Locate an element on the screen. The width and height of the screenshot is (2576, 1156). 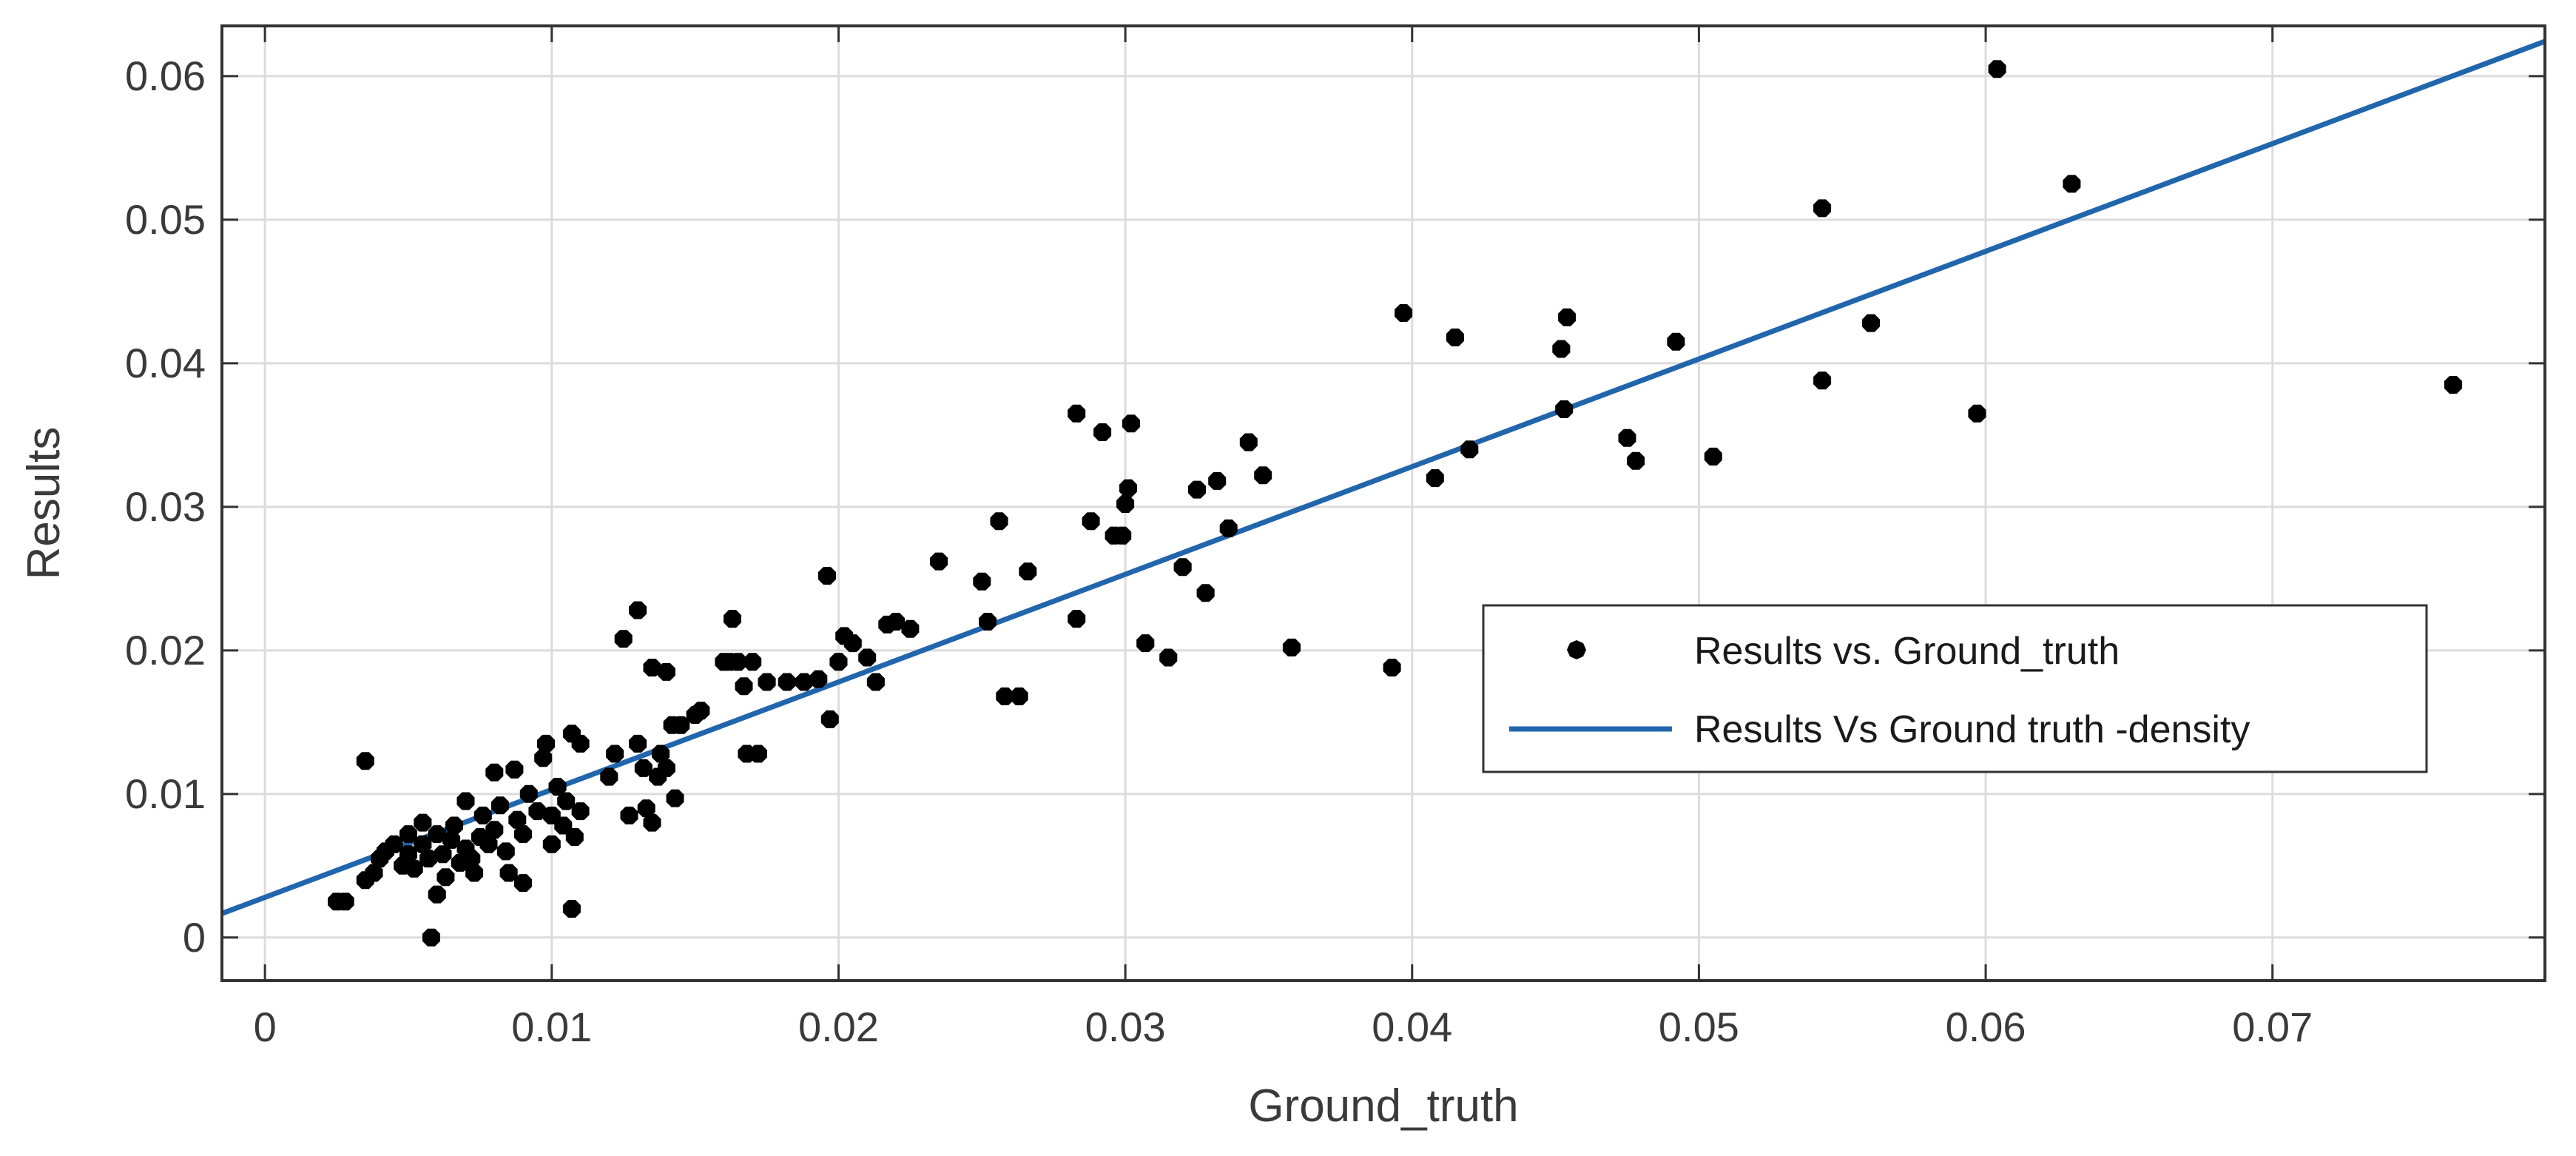
x-tick-label: 0.04 is located at coordinates (1412, 1027).